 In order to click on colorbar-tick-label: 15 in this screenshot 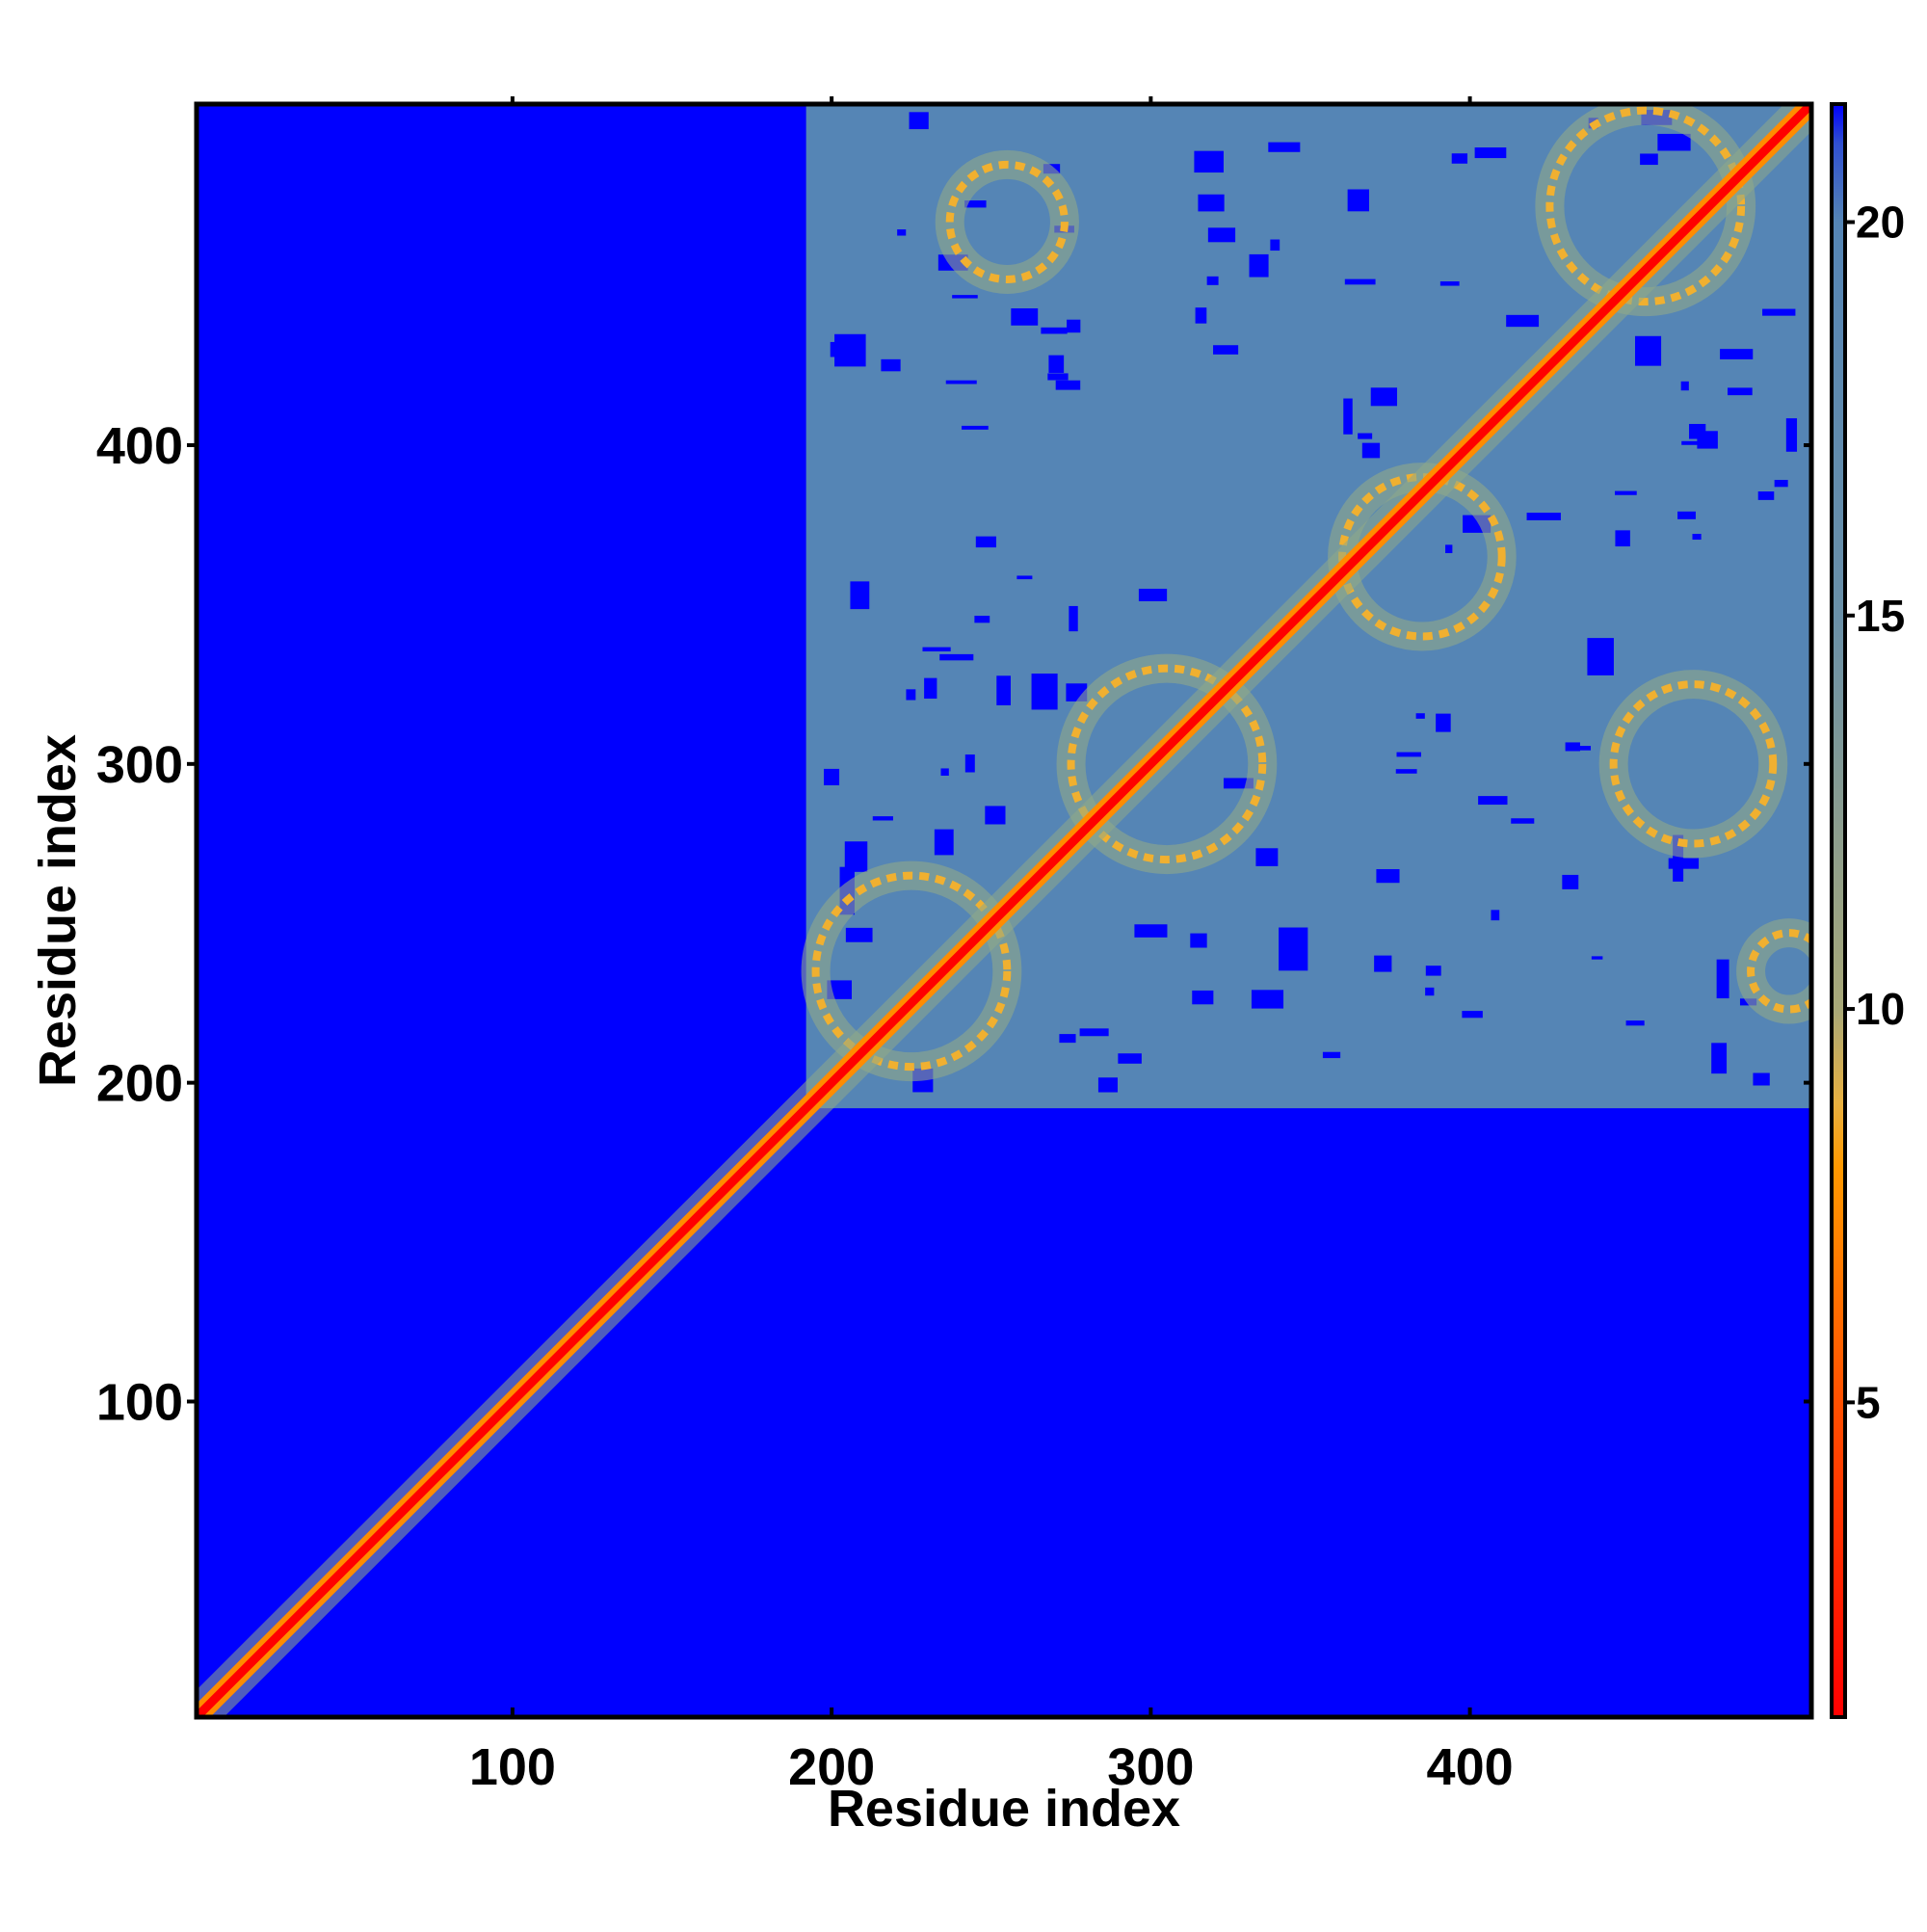, I will do `click(1880, 616)`.